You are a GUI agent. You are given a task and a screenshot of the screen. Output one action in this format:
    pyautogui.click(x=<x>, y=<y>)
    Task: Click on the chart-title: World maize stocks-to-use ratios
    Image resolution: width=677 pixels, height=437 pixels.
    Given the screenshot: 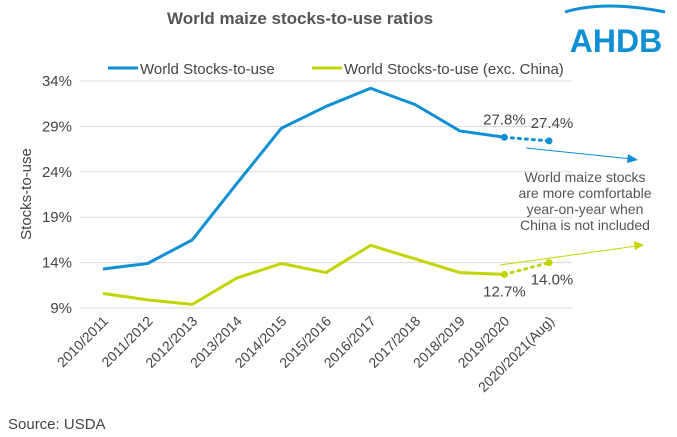 What is the action you would take?
    pyautogui.click(x=300, y=18)
    